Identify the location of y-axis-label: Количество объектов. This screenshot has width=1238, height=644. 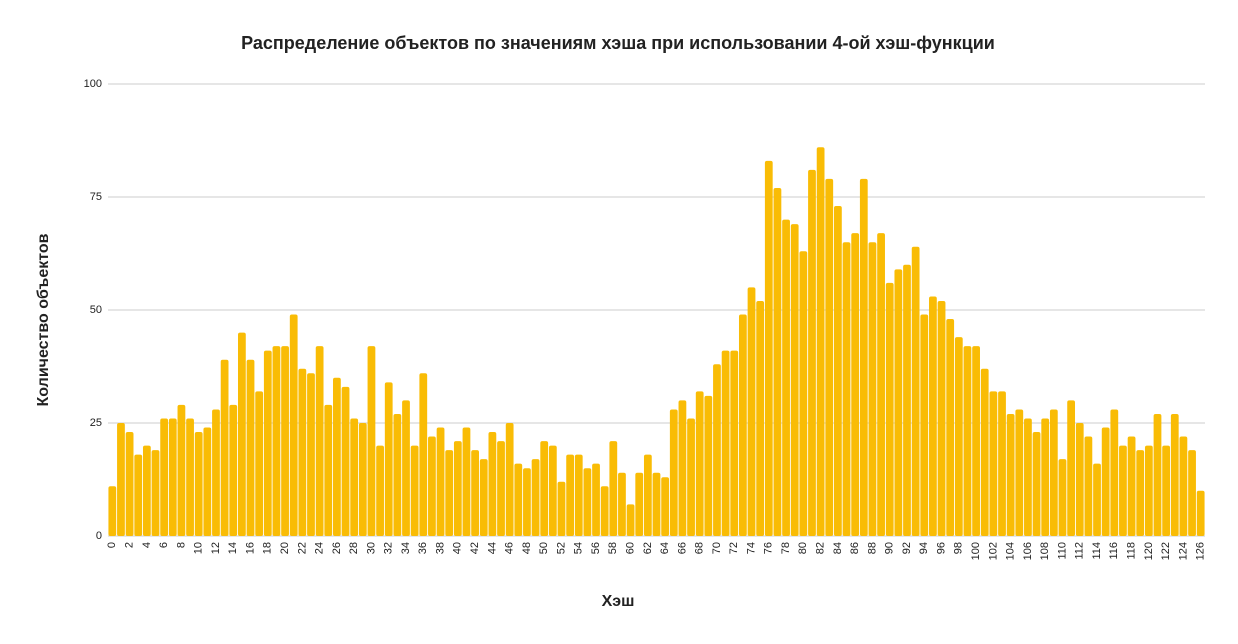
(43, 319).